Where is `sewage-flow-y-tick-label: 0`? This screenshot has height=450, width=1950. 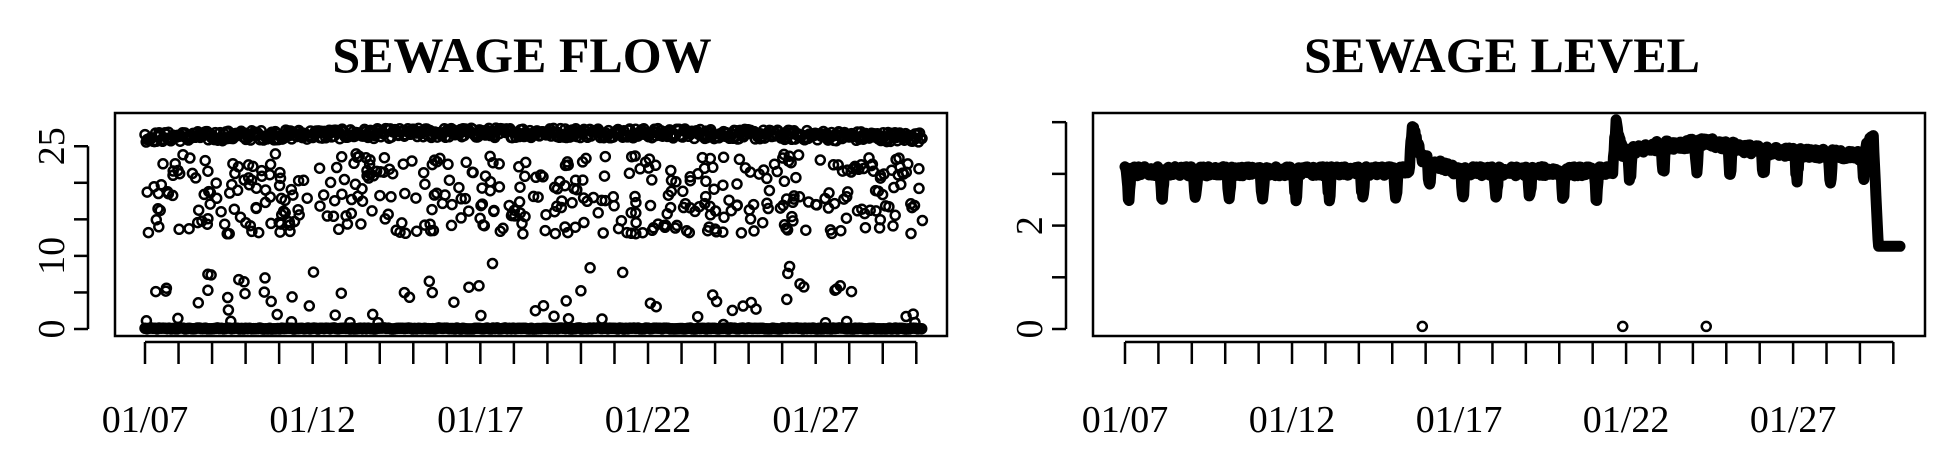 sewage-flow-y-tick-label: 0 is located at coordinates (52, 329).